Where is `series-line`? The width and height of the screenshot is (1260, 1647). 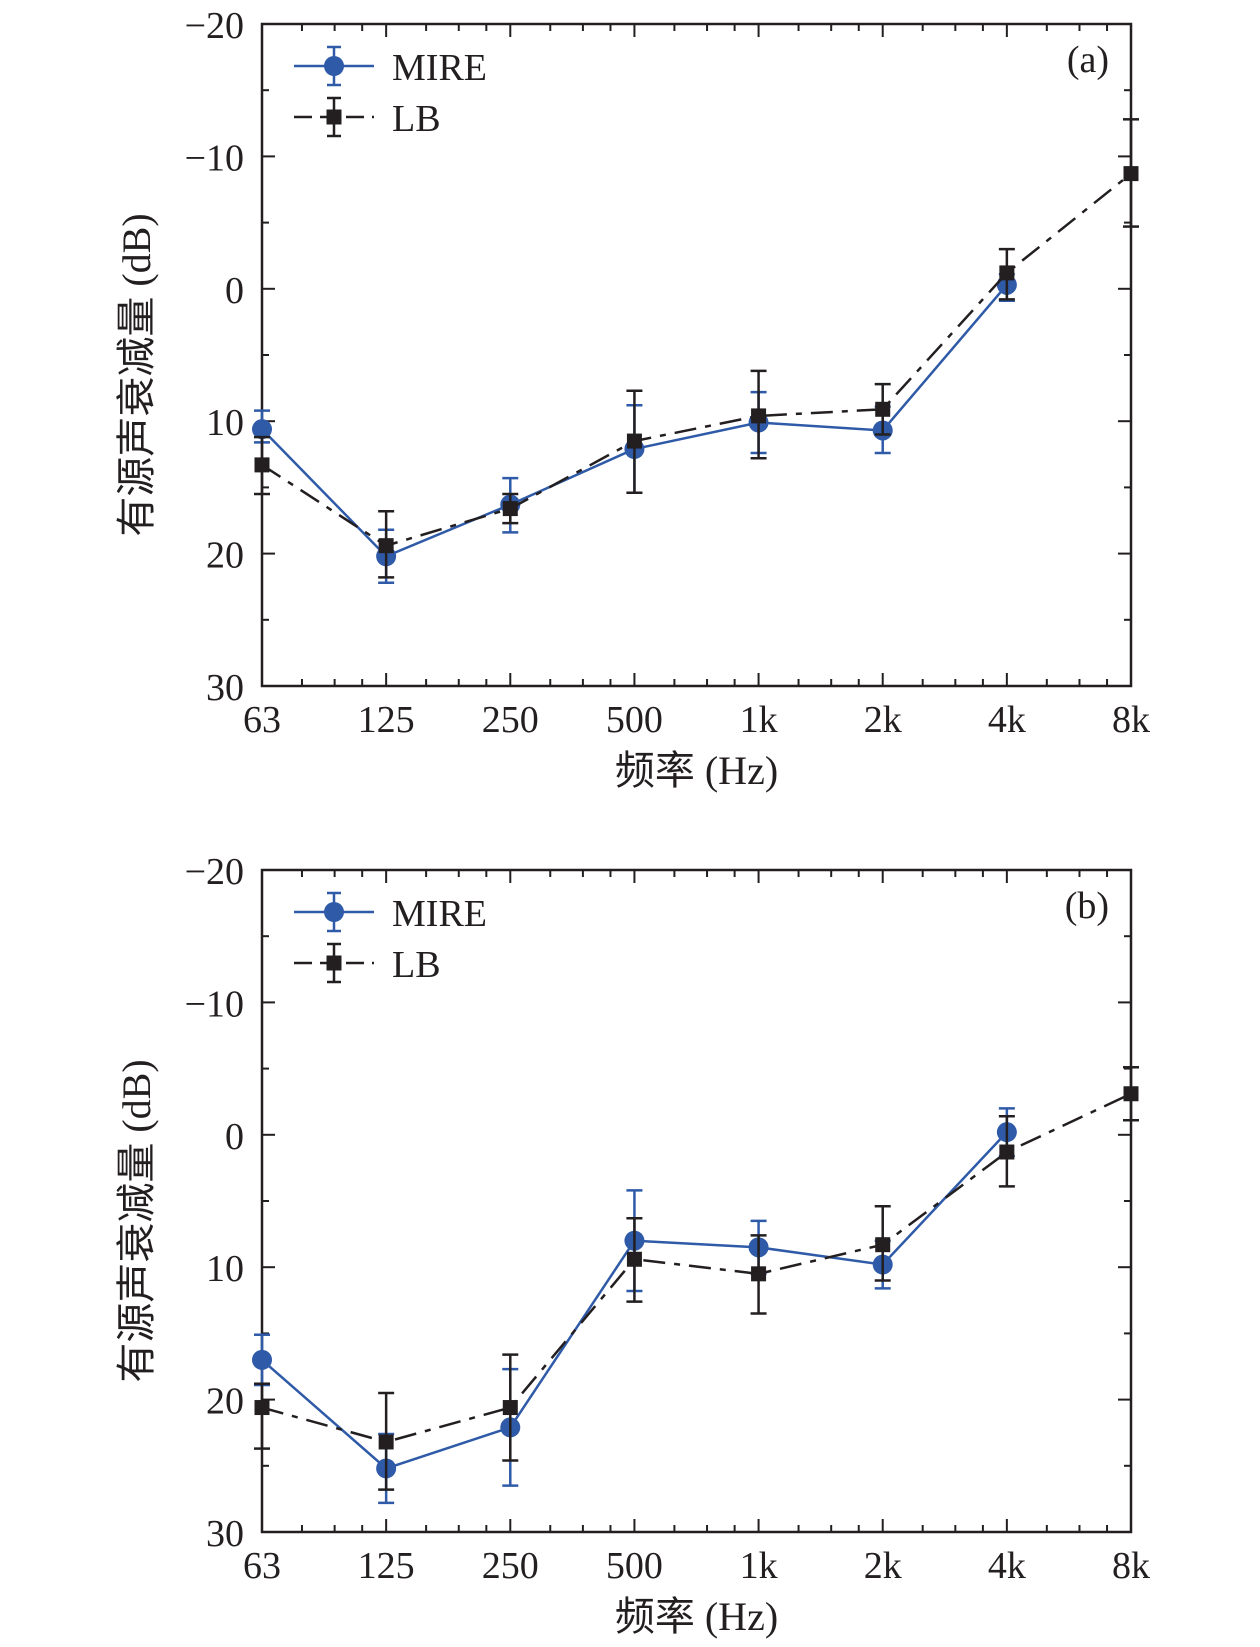
series-line is located at coordinates (696, 1268).